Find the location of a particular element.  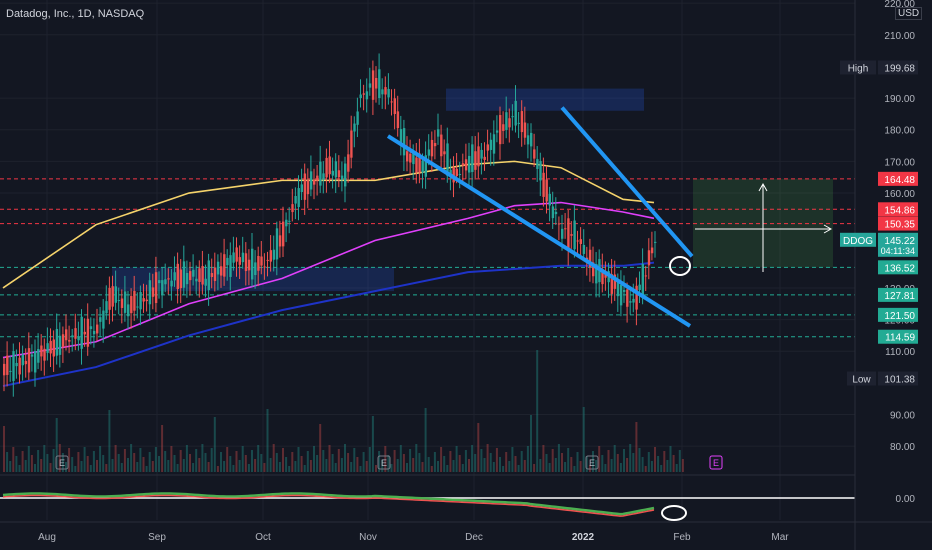

price-tag-name: Low is located at coordinates (861, 380).